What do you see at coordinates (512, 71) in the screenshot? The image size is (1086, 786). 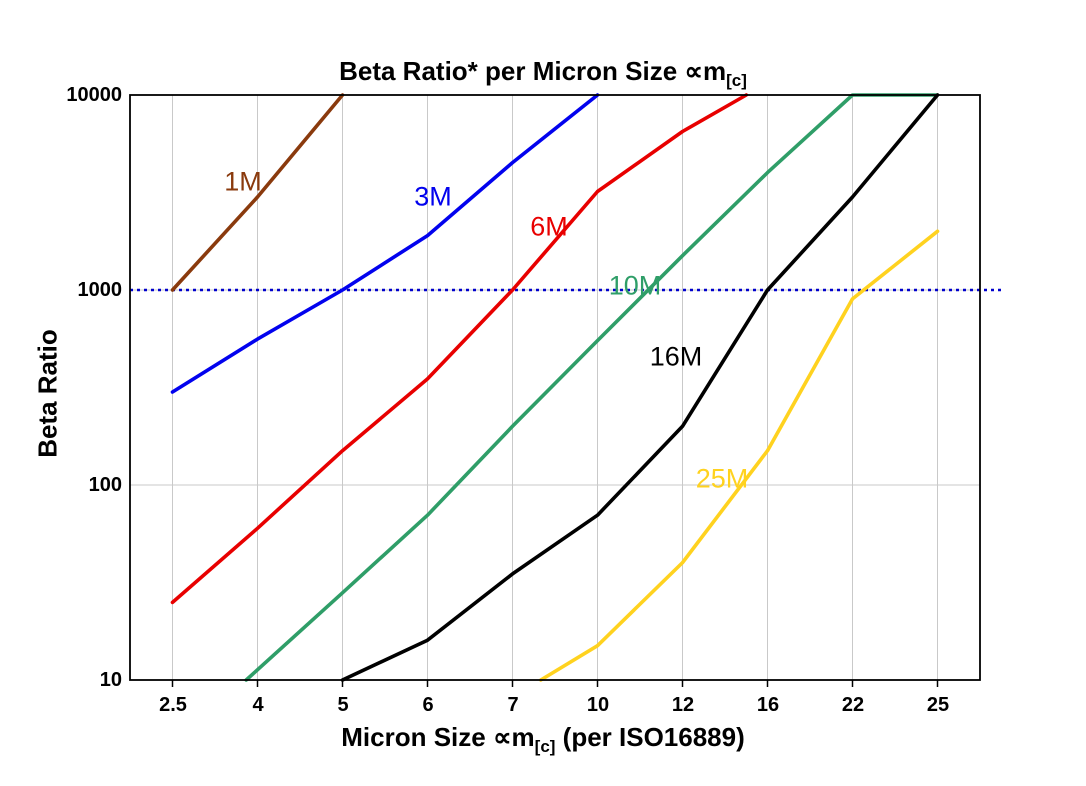 I see `chart-title-text: Beta Ratio* per Micron Size` at bounding box center [512, 71].